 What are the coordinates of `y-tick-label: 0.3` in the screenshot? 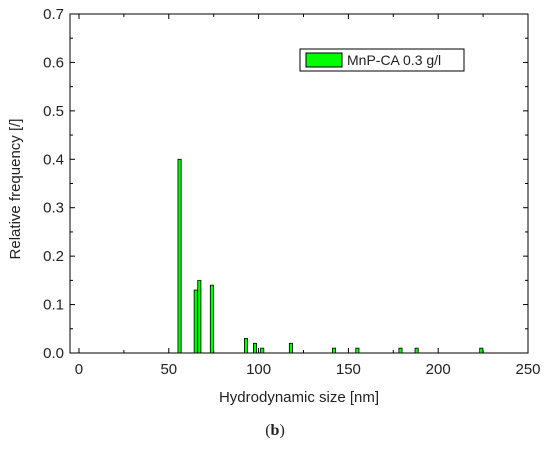 It's located at (53, 208).